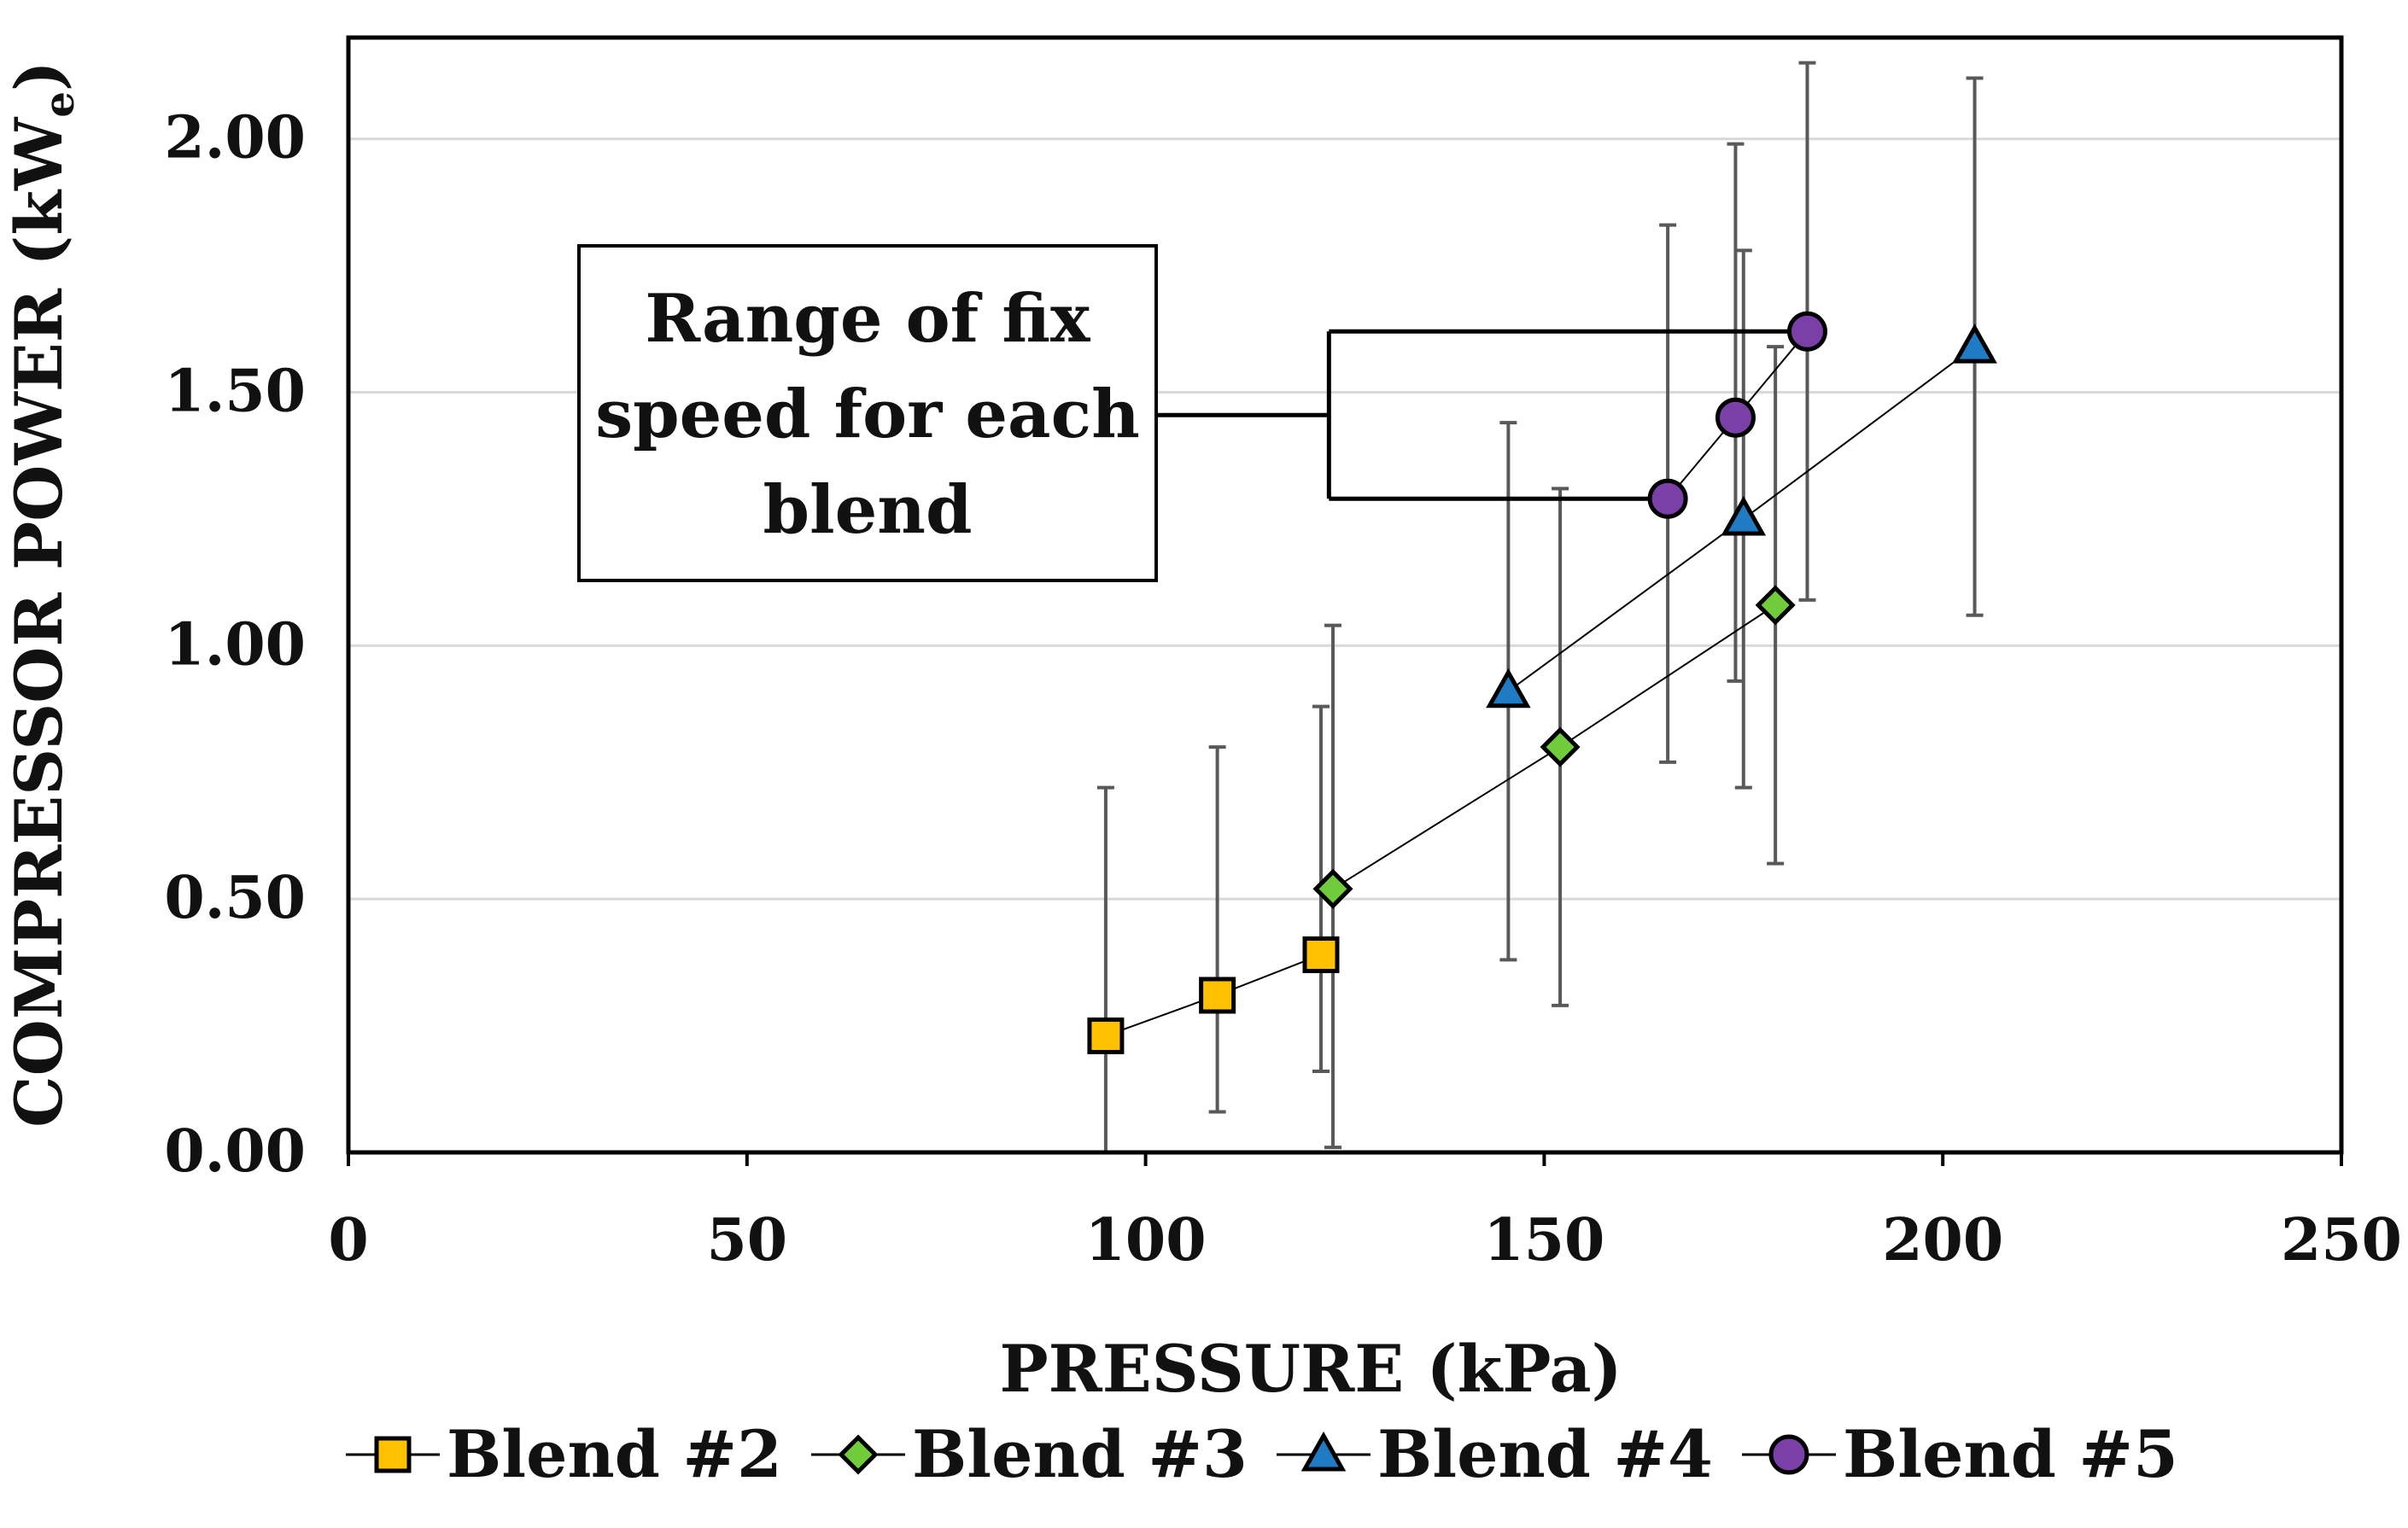 The width and height of the screenshot is (2408, 1528). What do you see at coordinates (614, 1454) in the screenshot?
I see `legend-label-1: Blend #2` at bounding box center [614, 1454].